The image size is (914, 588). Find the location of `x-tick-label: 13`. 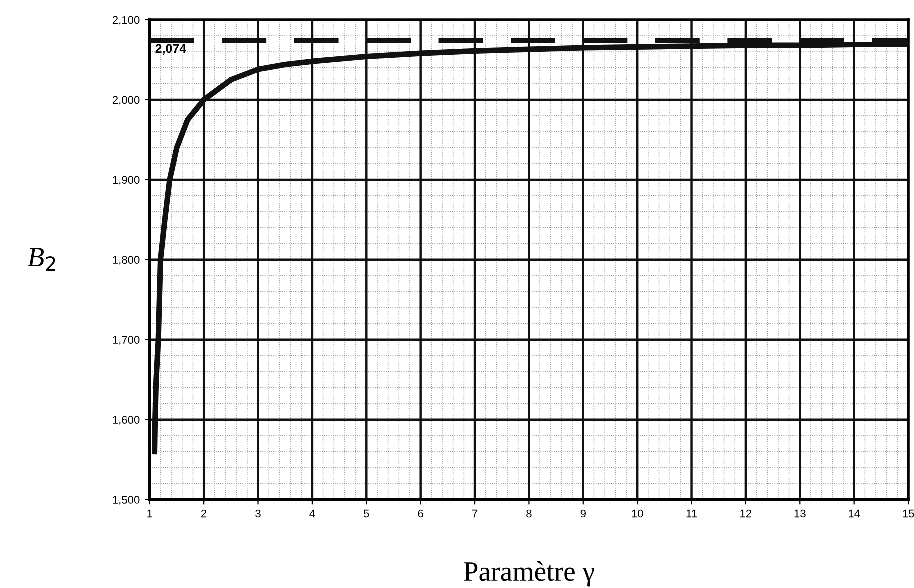

x-tick-label: 13 is located at coordinates (800, 514).